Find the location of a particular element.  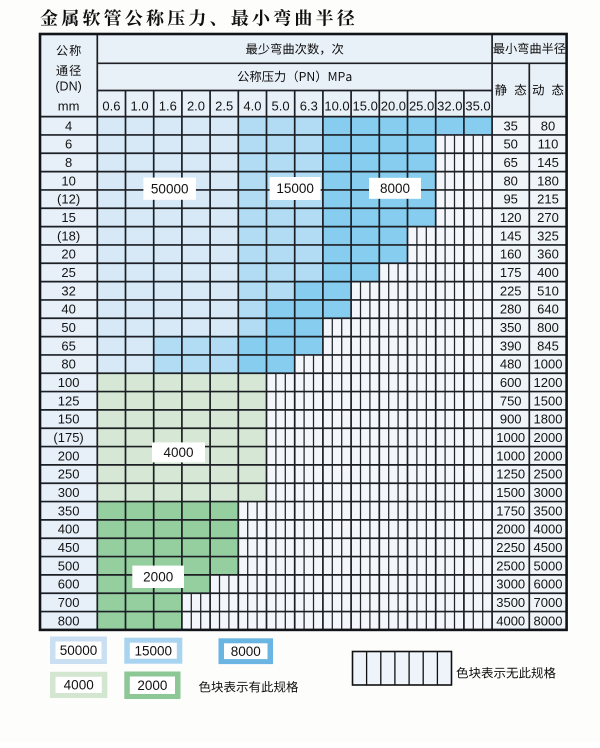

svg-text: 225 is located at coordinates (511, 290).